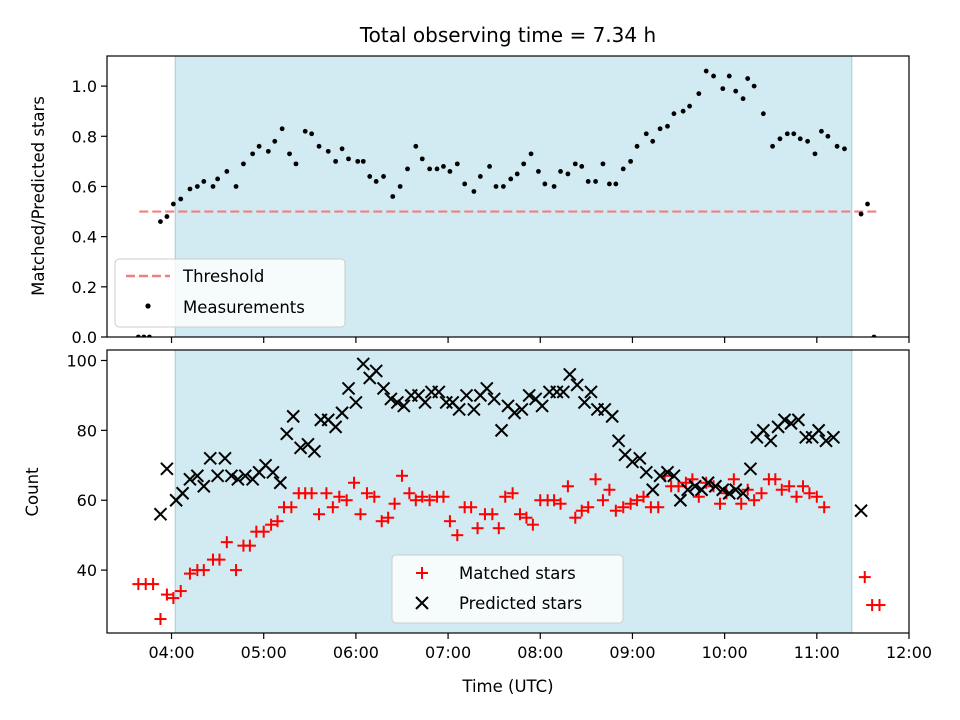 This screenshot has height=720, width=960. I want to click on bottom-legend-box, so click(507, 589).